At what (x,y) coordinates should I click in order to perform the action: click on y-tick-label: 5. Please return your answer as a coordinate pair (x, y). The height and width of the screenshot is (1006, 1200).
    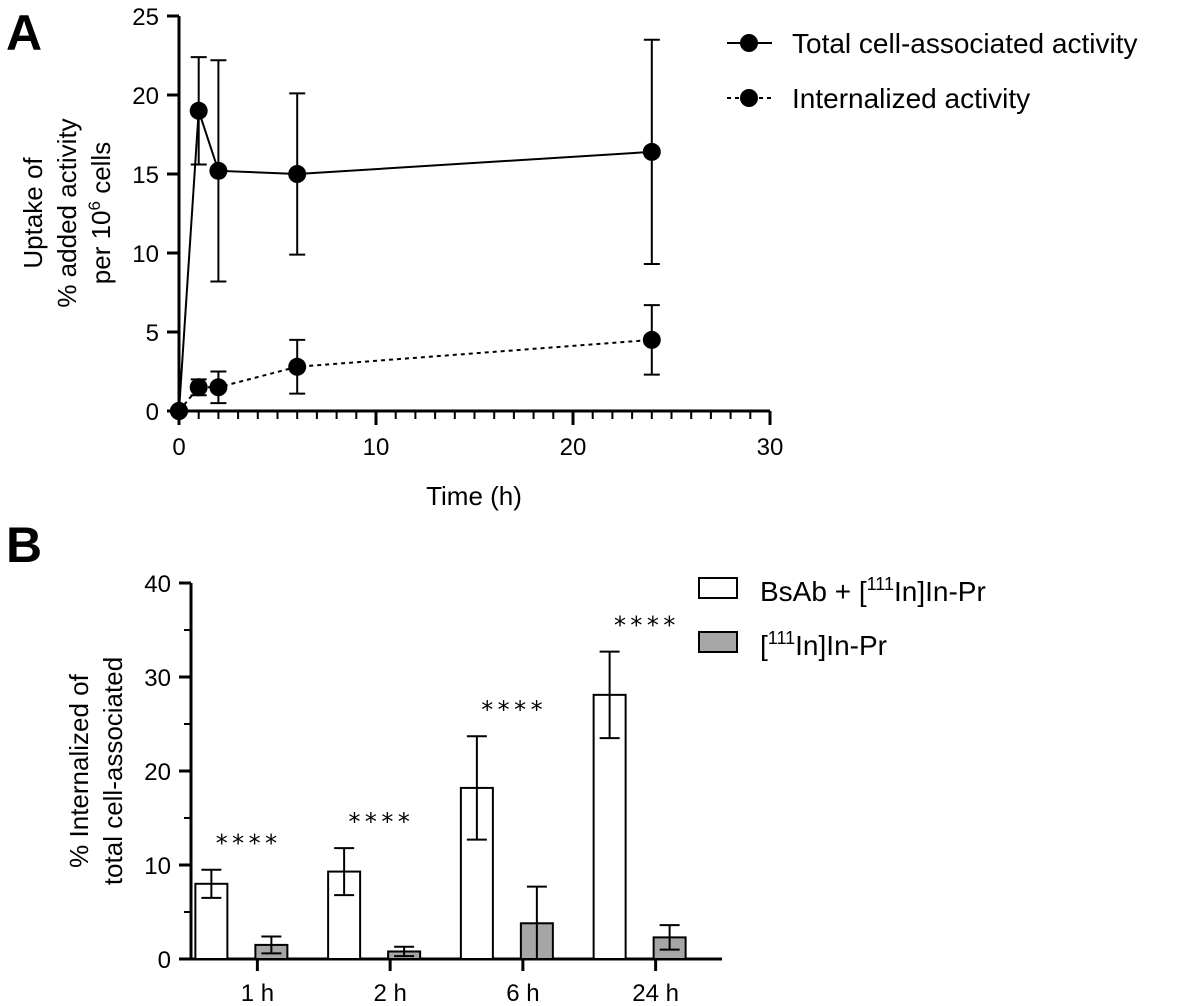
    Looking at the image, I should click on (152, 333).